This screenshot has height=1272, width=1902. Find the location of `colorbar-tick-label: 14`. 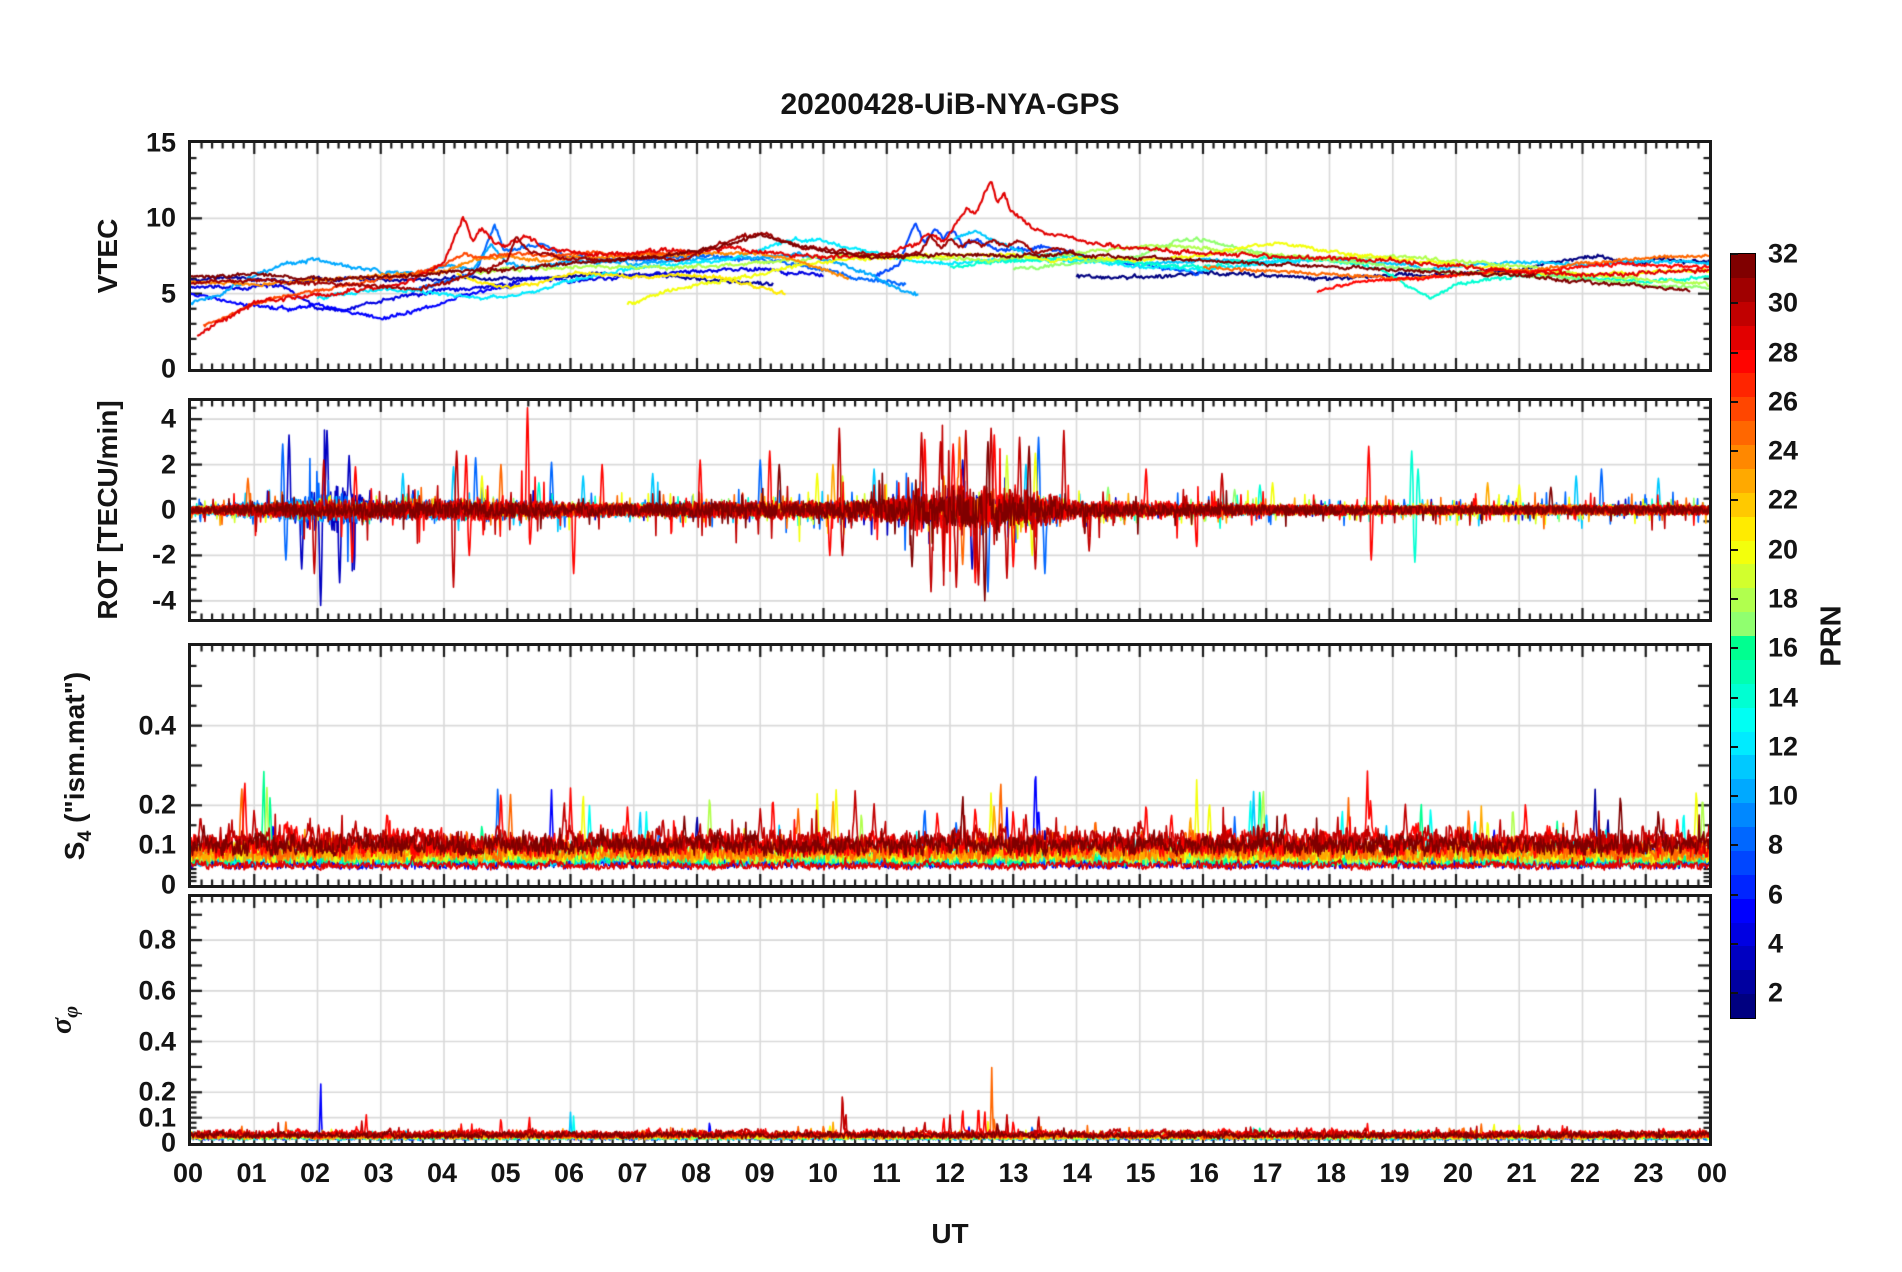

colorbar-tick-label: 14 is located at coordinates (1783, 697).